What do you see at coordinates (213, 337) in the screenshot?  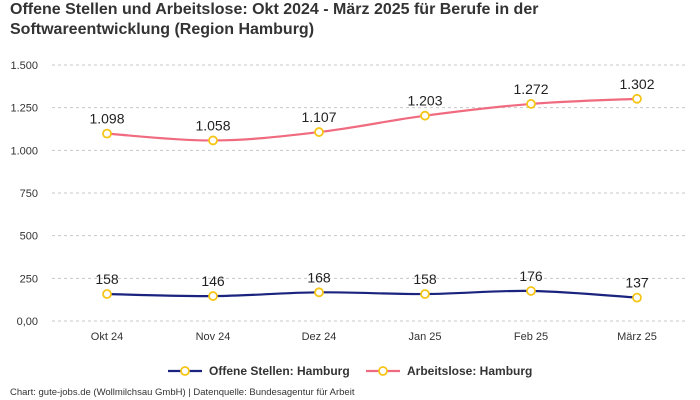 I see `x-tick-label: Nov 24` at bounding box center [213, 337].